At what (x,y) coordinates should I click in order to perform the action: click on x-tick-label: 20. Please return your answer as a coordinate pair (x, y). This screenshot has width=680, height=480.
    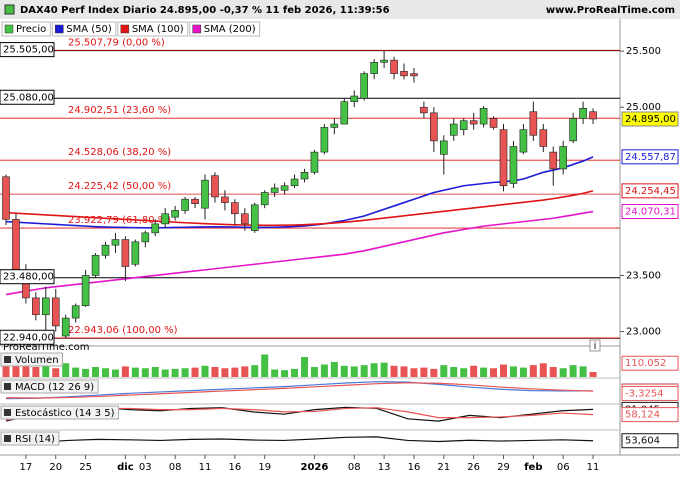
    Looking at the image, I should click on (55, 467).